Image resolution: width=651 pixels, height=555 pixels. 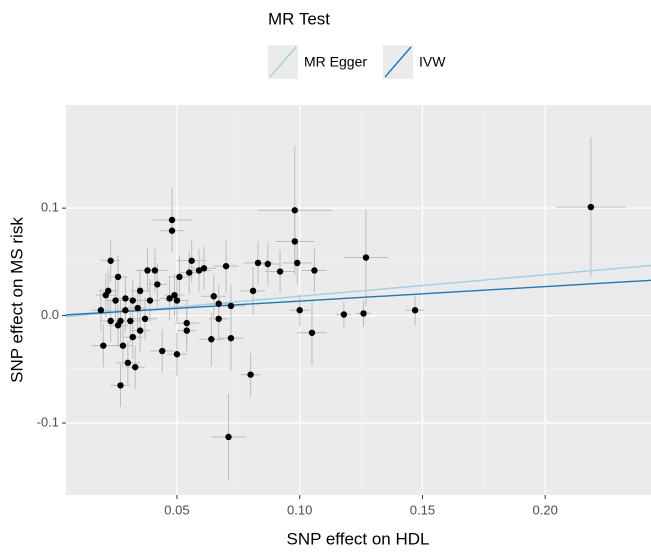 I want to click on legend-label: MR Egger, so click(x=335, y=62).